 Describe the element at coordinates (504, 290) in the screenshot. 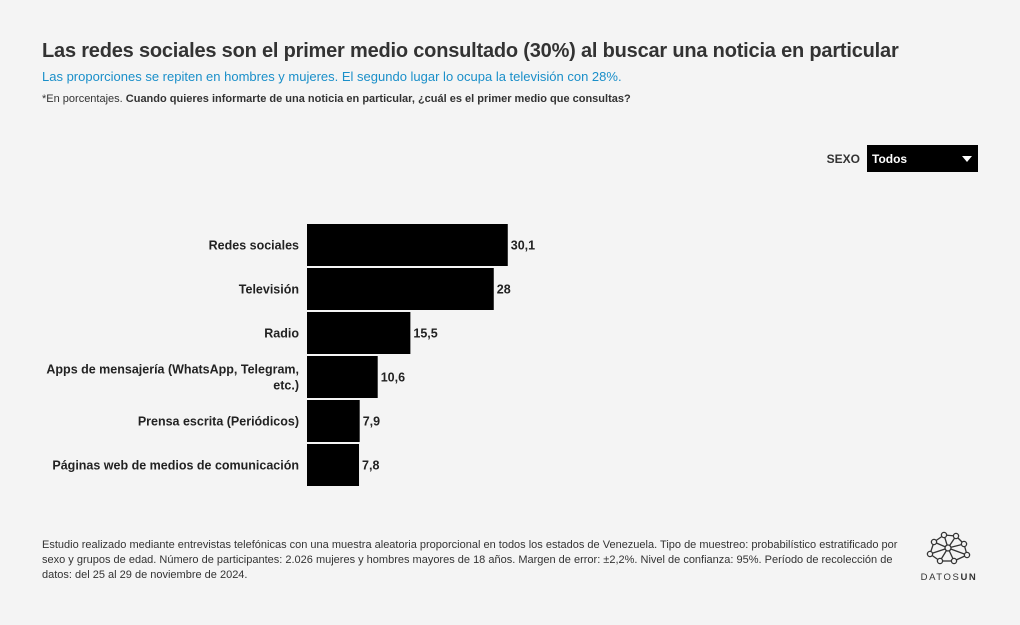

I see `value-label-1: 28` at that location.